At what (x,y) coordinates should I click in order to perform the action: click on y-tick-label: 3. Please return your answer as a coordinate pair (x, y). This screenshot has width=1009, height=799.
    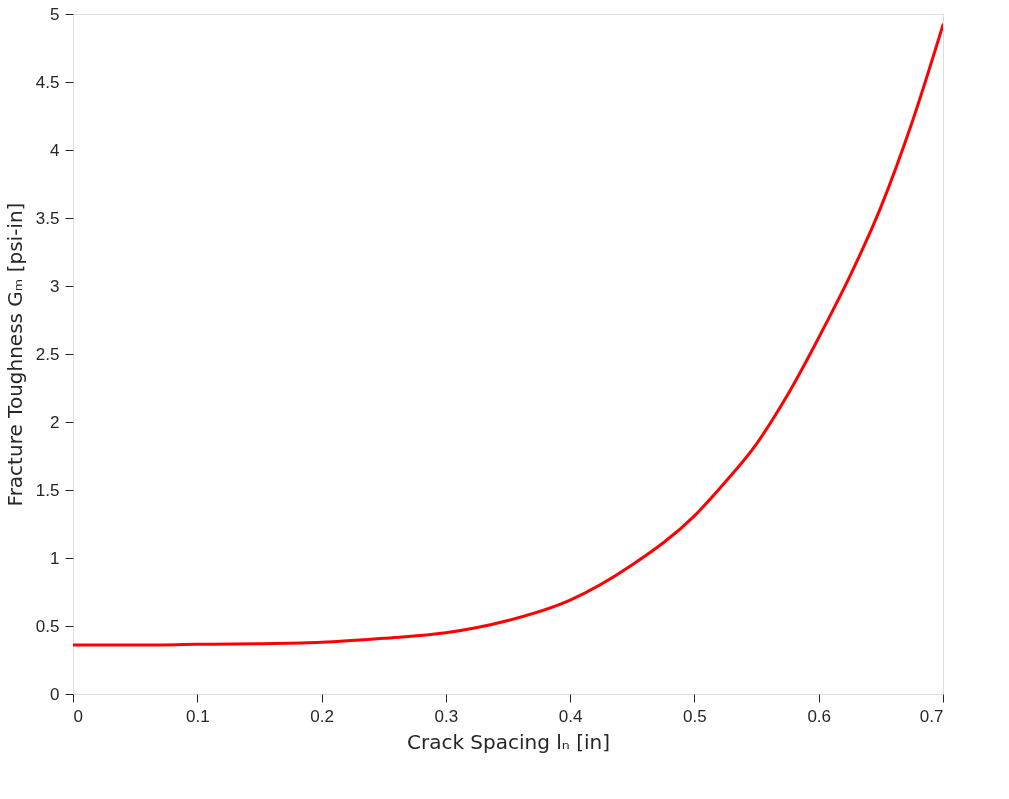
    Looking at the image, I should click on (55, 286).